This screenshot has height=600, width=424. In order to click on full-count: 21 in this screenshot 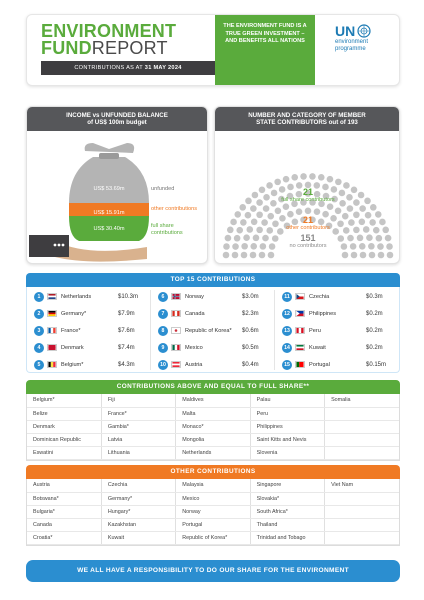, I will do `click(307, 192)`.